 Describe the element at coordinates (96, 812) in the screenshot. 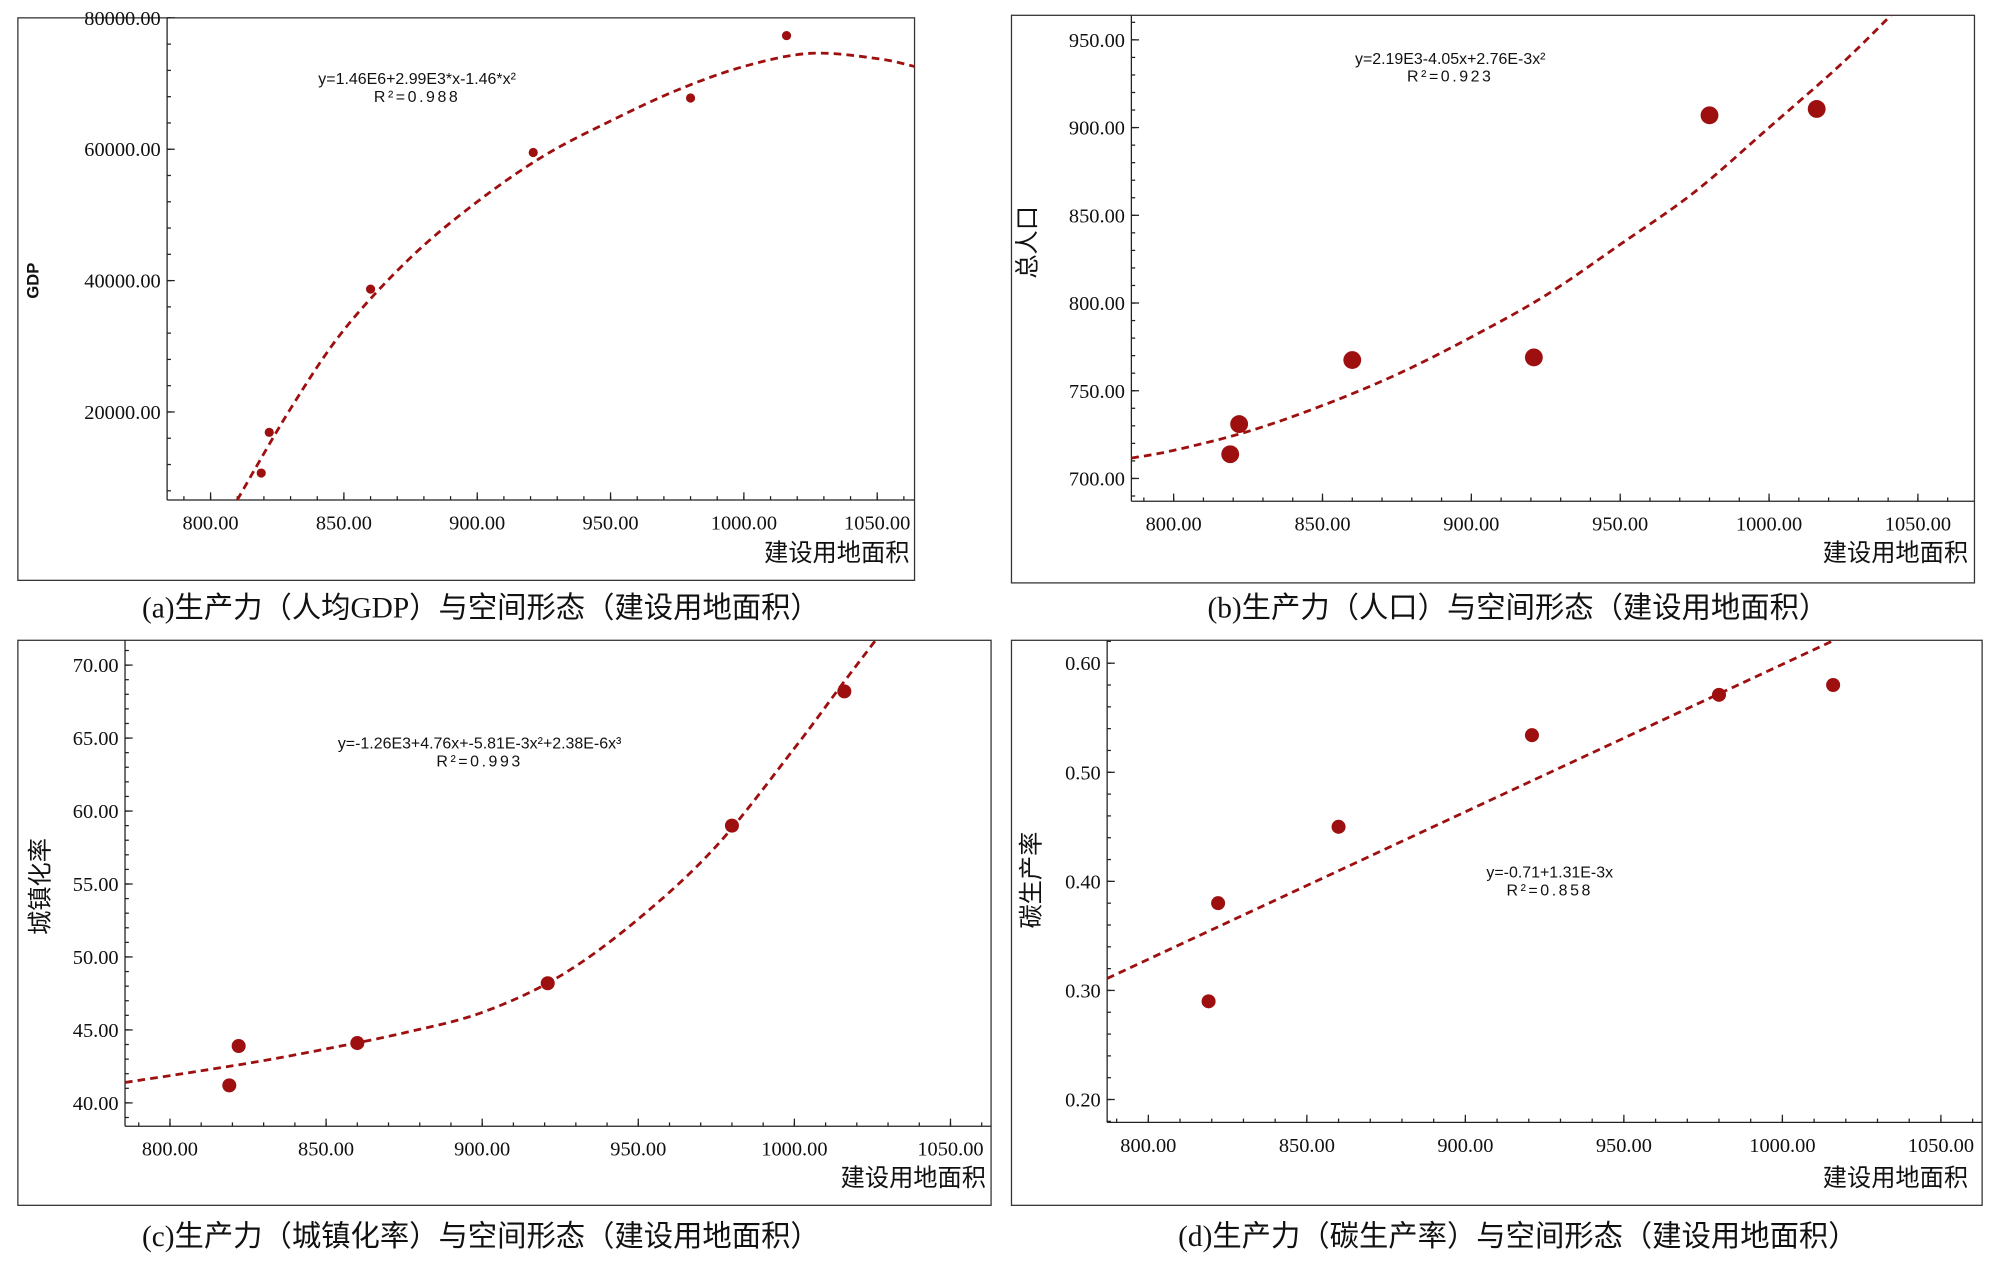

I see `y-tick-label: 60.00` at that location.